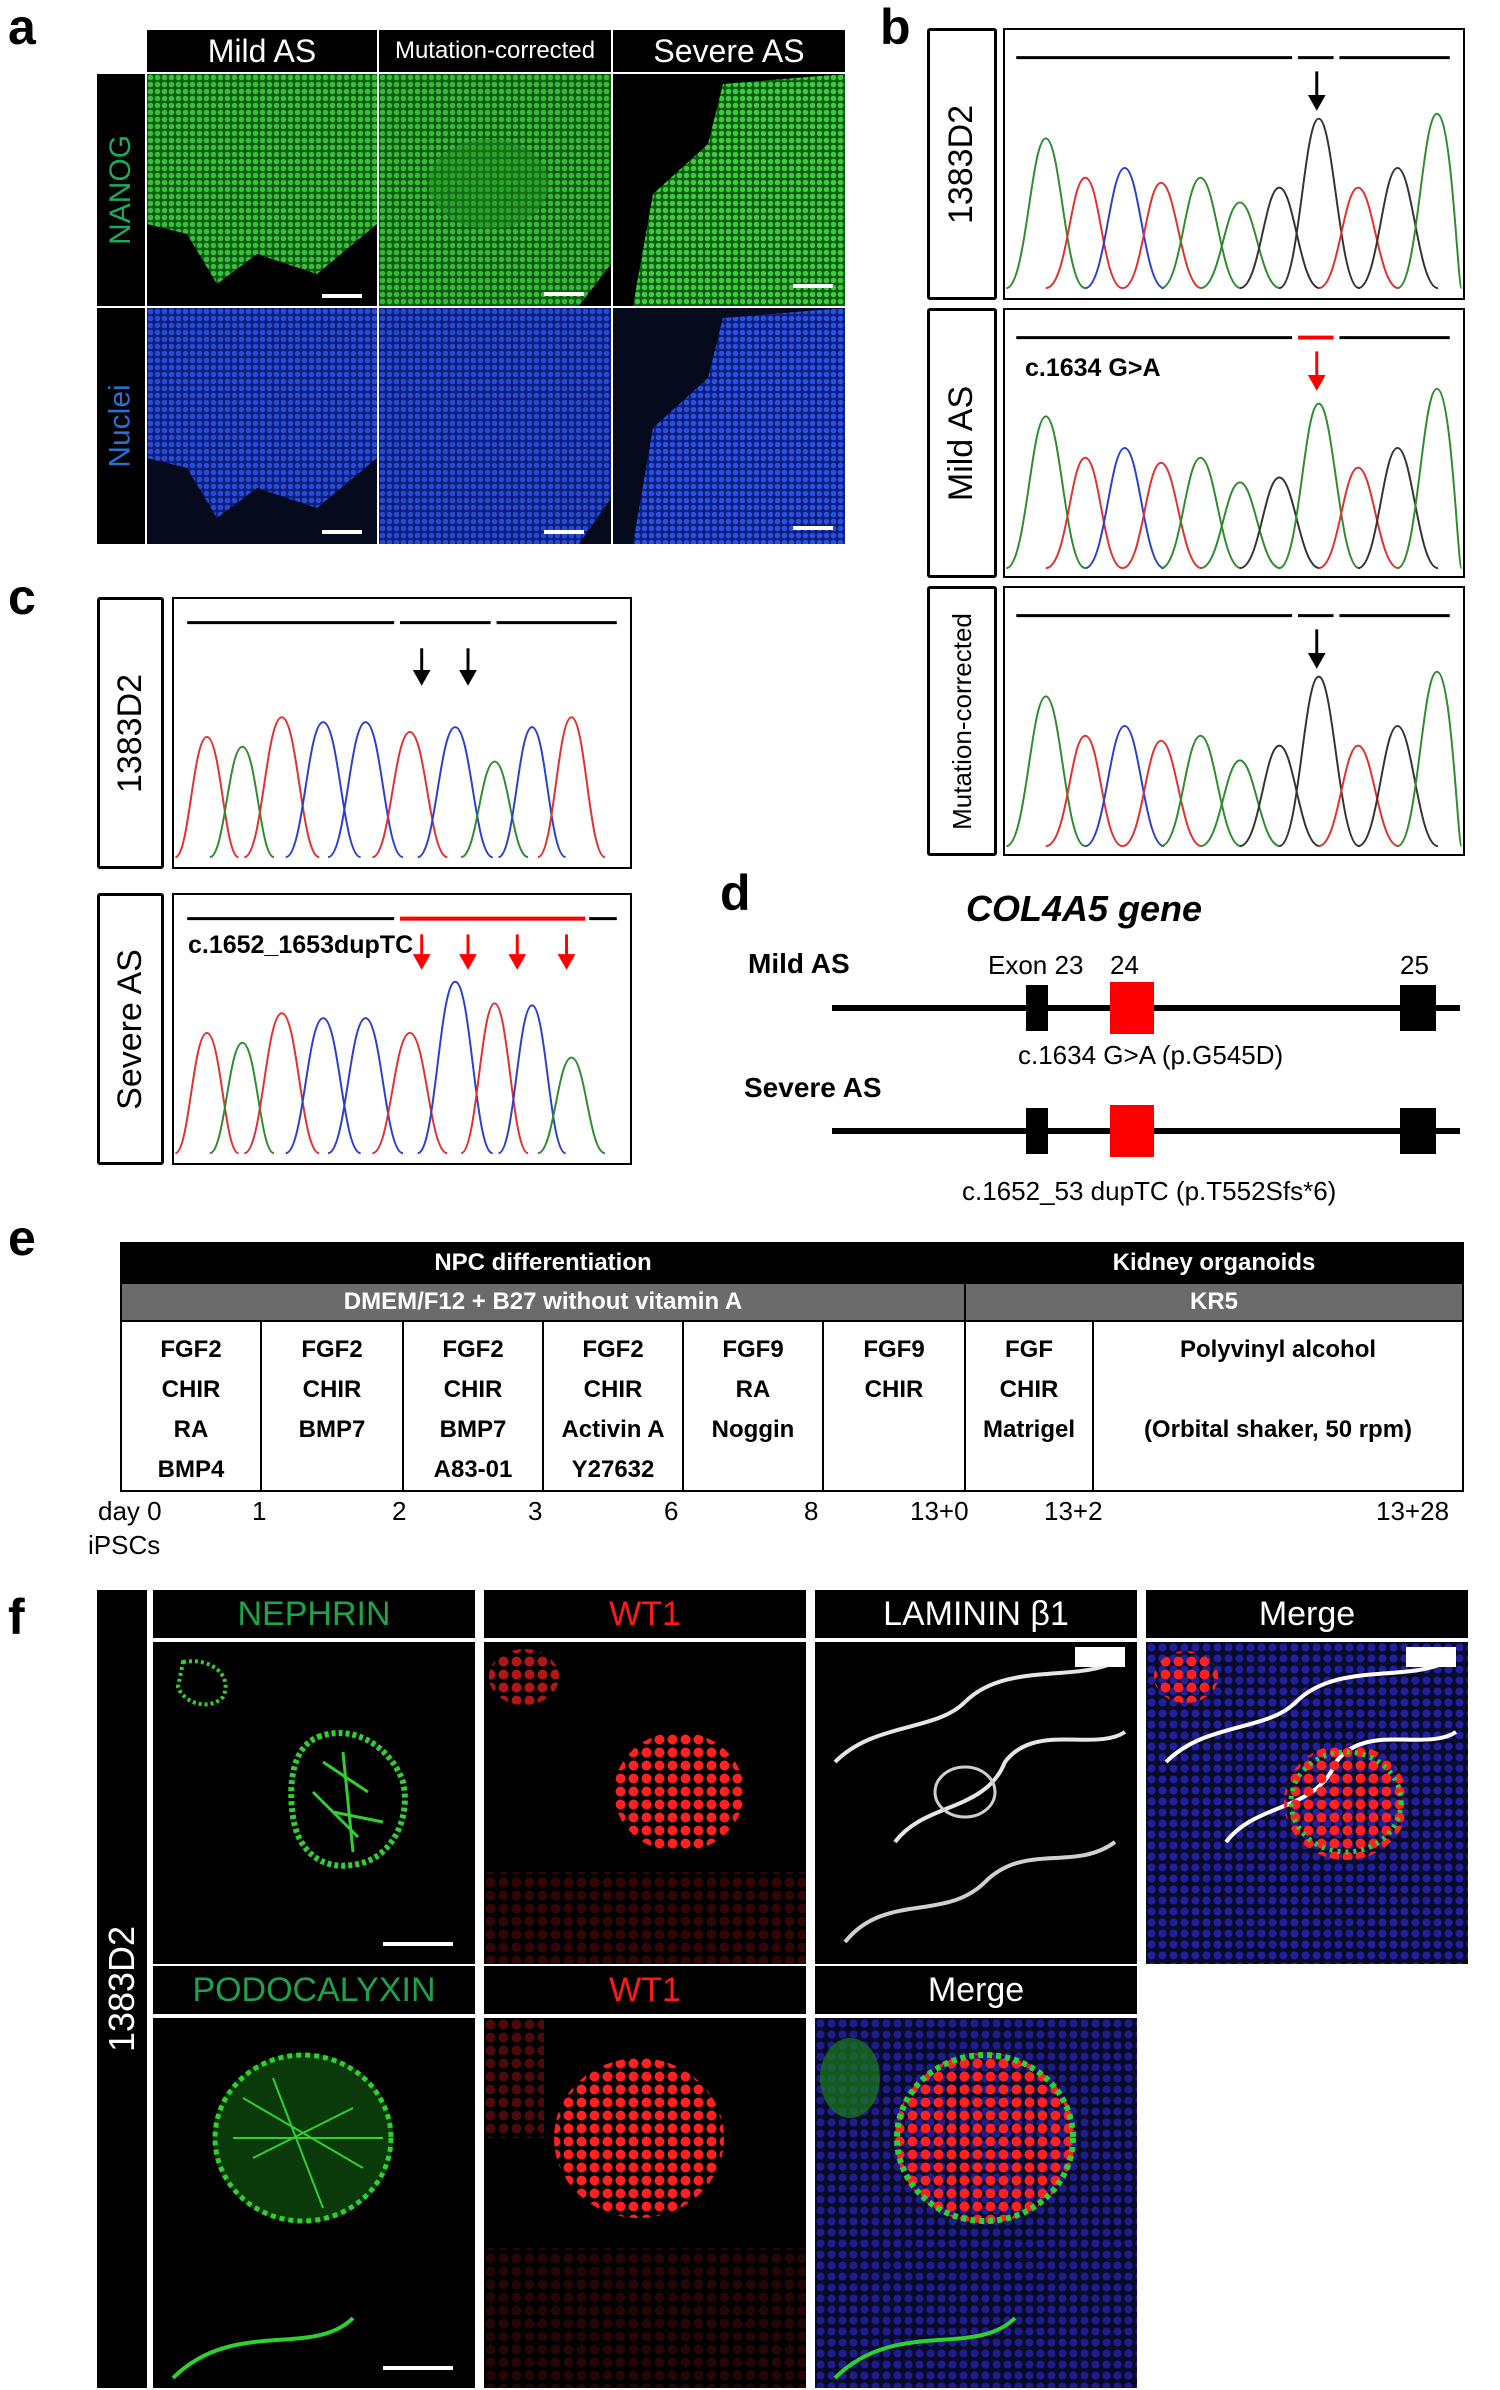 This screenshot has height=2390, width=1500. I want to click on day-tick: 2, so click(399, 1511).